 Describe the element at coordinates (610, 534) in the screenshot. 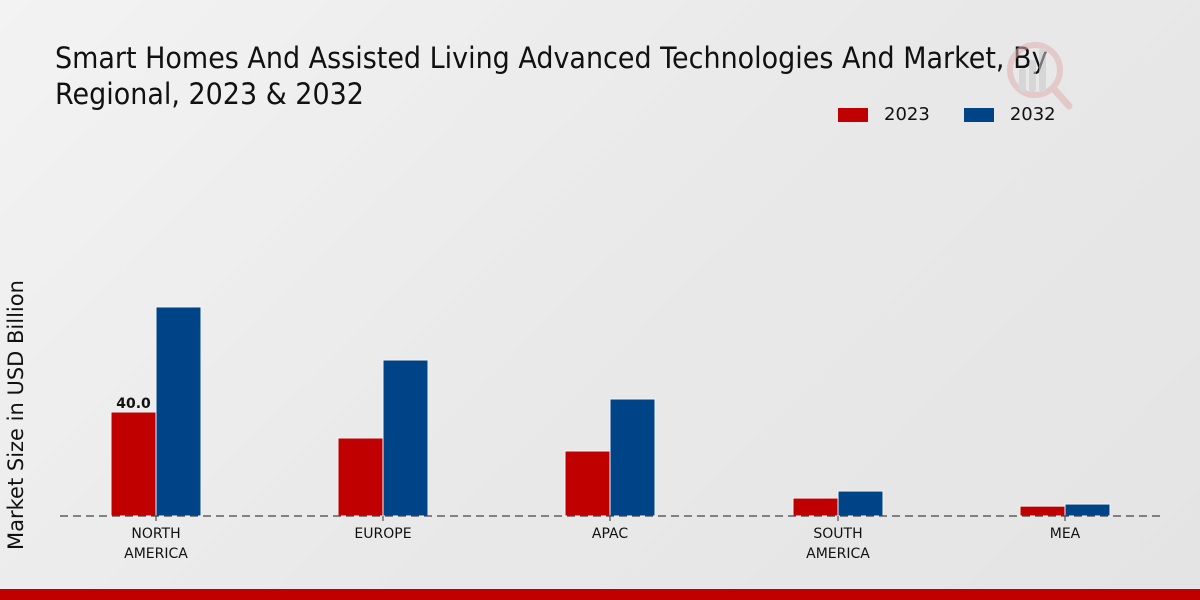

I see `x-tick-label: APAC` at that location.